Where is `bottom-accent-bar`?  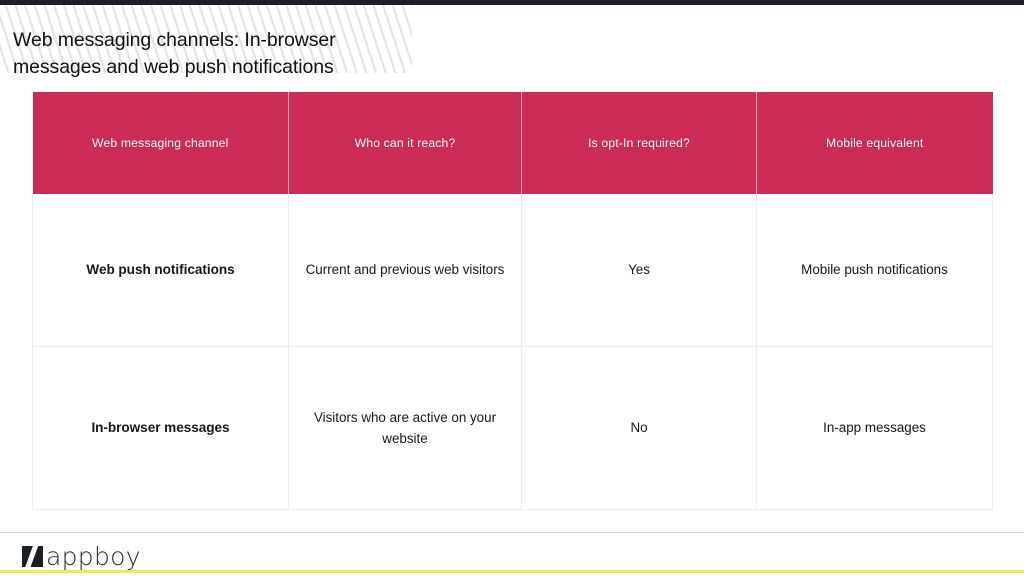
bottom-accent-bar is located at coordinates (512, 571).